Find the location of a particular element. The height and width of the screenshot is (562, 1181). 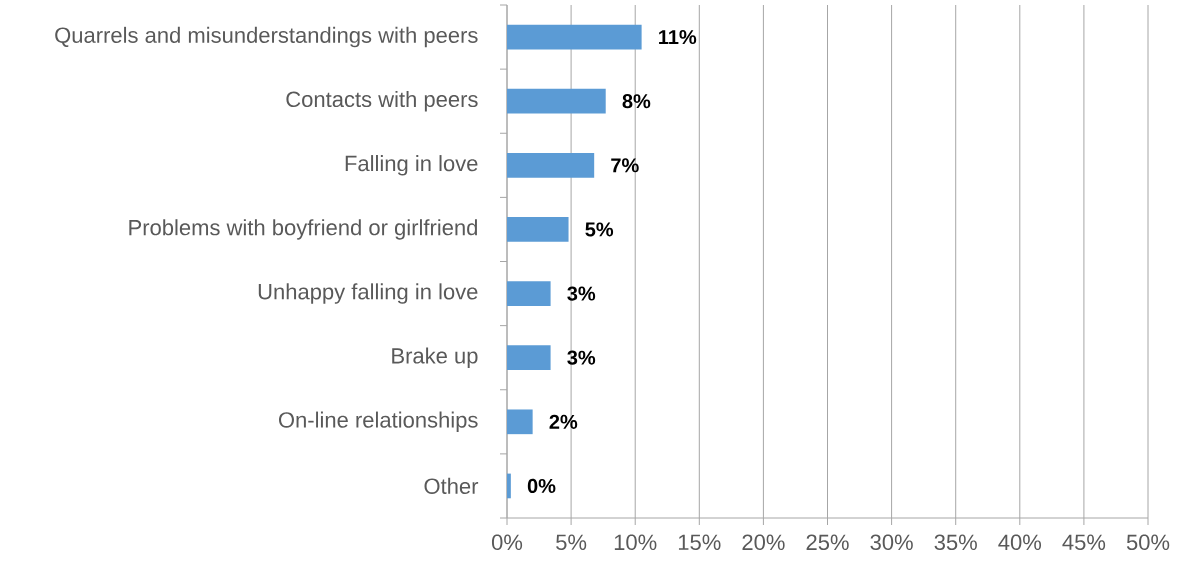

y-tick-label: Contacts with peers is located at coordinates (382, 101).